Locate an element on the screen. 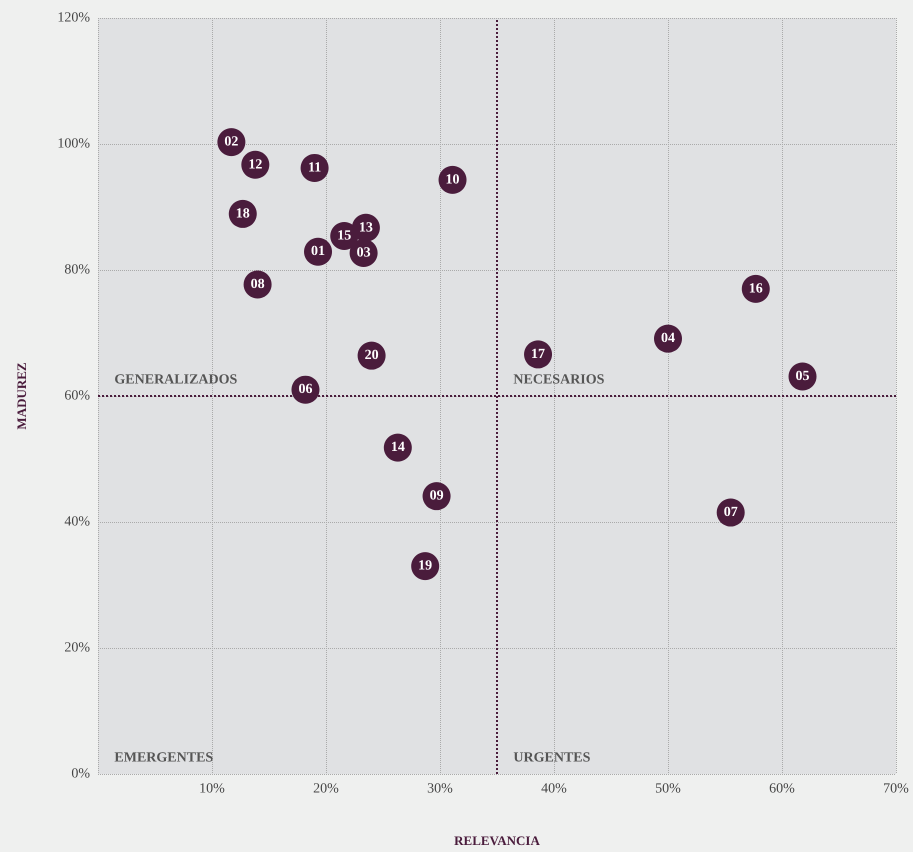  y-tick-label: 0% is located at coordinates (80, 774).